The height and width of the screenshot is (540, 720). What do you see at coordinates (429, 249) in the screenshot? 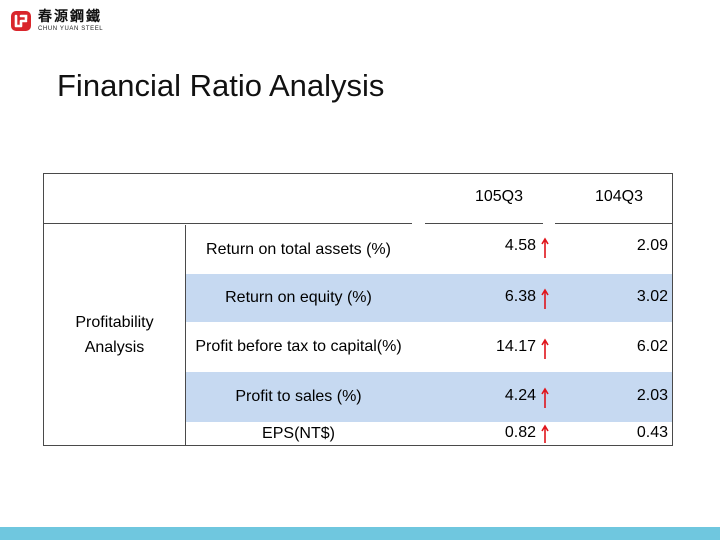
I see `table-row: Return on total assets (%) 4.58 2.09` at bounding box center [429, 249].